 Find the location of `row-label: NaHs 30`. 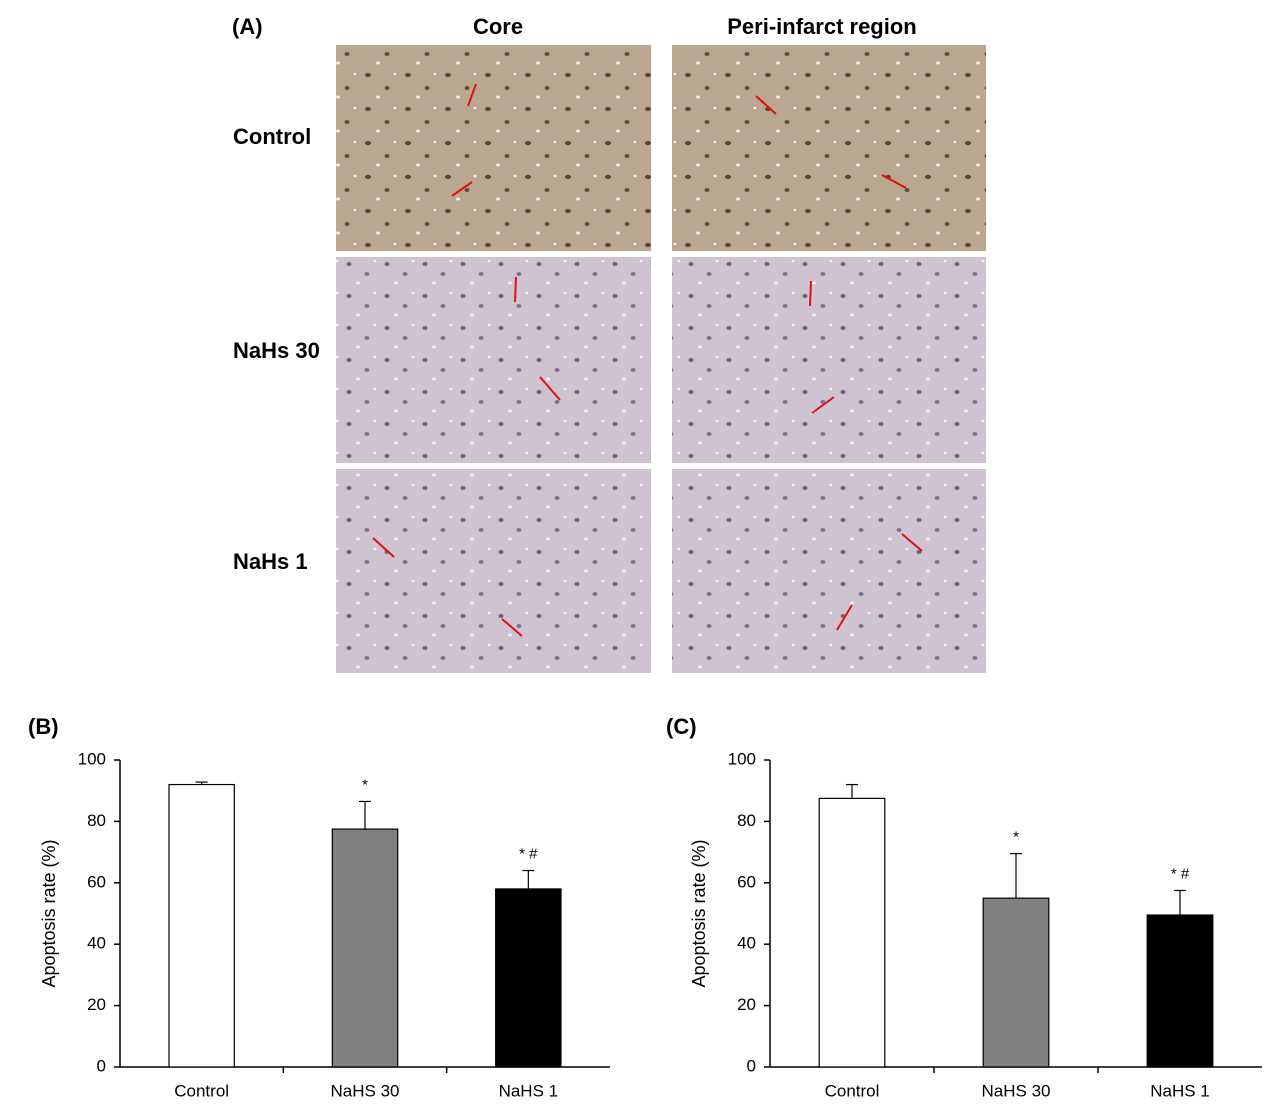

row-label: NaHs 30 is located at coordinates (276, 350).